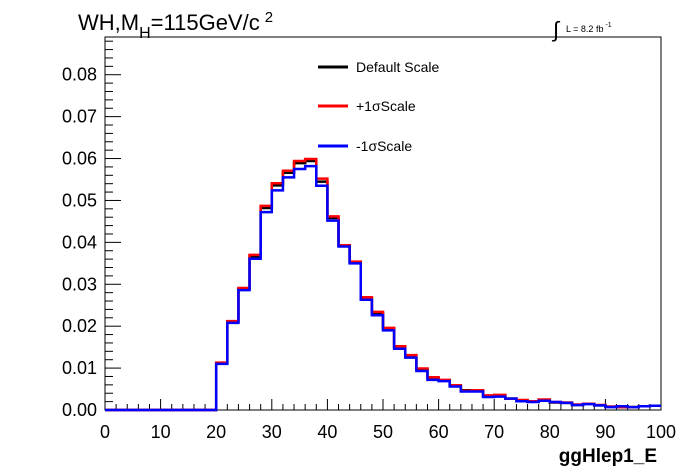 This screenshot has width=696, height=472. Describe the element at coordinates (327, 432) in the screenshot. I see `x-tick-label: 40` at that location.